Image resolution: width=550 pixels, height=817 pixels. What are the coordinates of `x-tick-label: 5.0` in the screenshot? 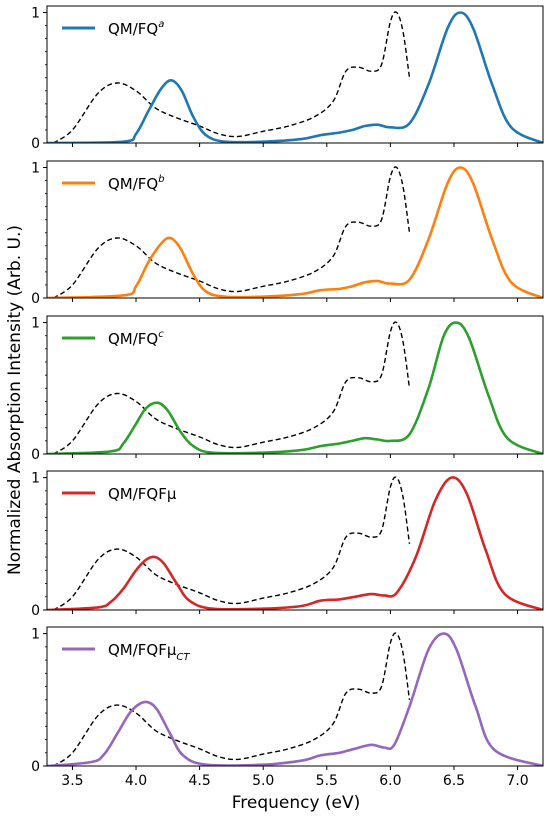 It's located at (263, 781).